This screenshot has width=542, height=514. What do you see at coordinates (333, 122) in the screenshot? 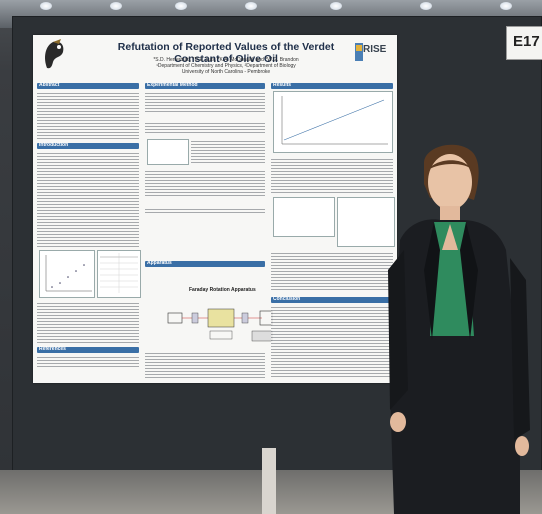
I see `results-plot` at bounding box center [333, 122].